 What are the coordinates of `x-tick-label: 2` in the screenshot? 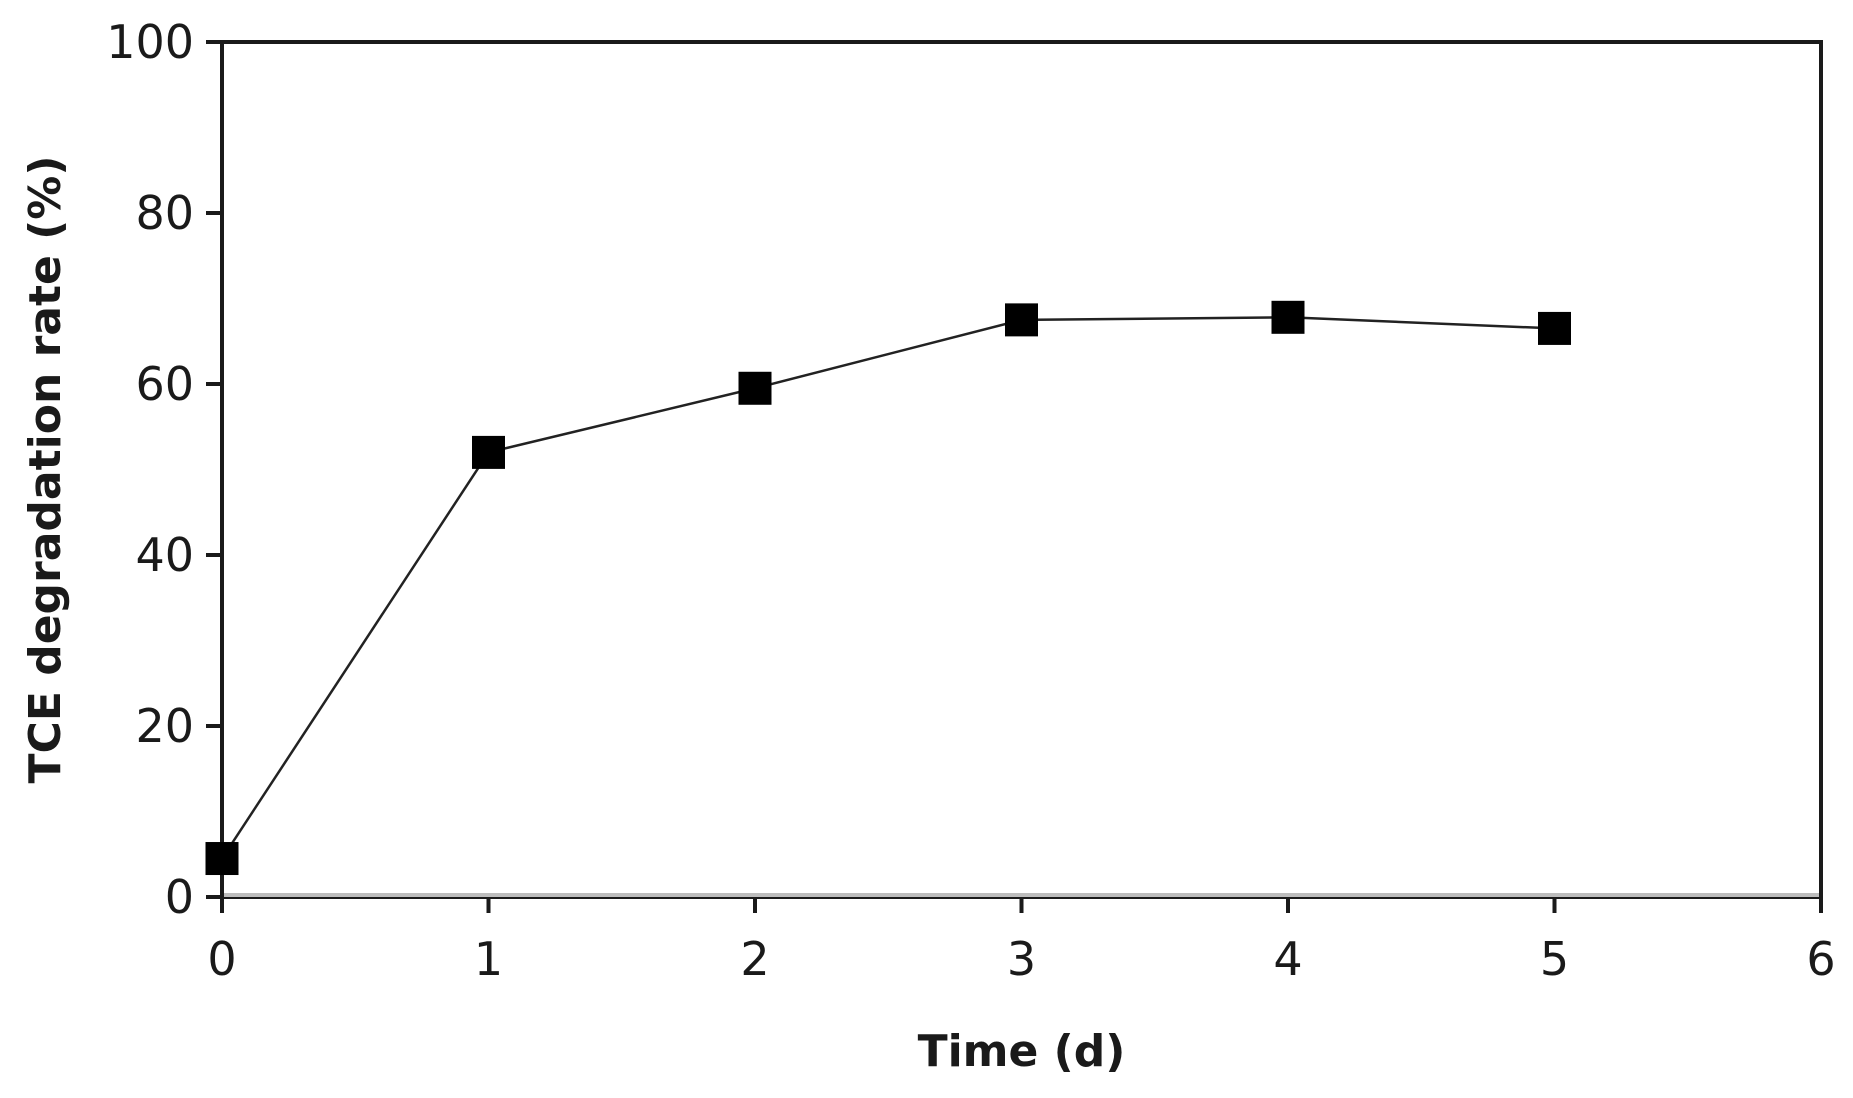 It's located at (754, 959).